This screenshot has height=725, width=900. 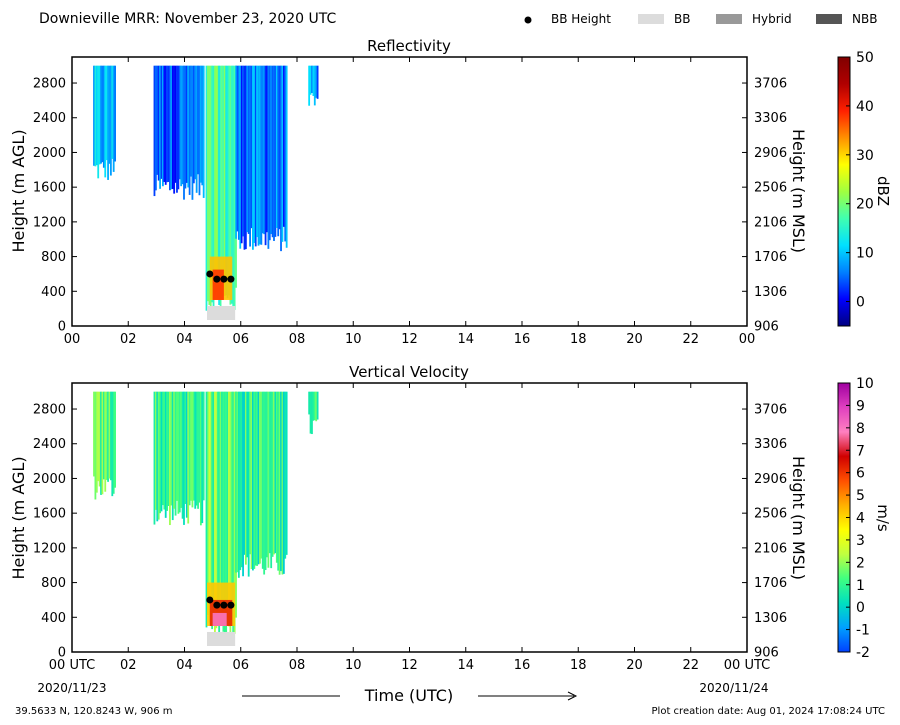 What do you see at coordinates (49, 222) in the screenshot?
I see `y-tick-label-left: 1200` at bounding box center [49, 222].